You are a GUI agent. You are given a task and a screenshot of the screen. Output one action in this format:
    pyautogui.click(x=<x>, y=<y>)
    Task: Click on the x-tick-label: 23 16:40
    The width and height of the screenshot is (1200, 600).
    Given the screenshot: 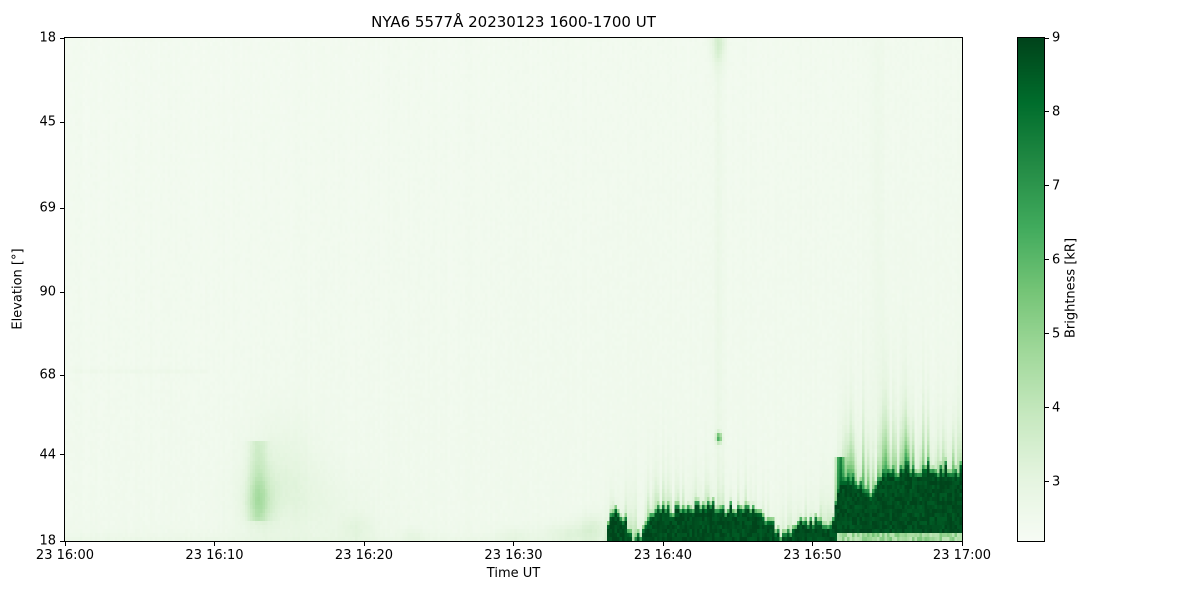 What is the action you would take?
    pyautogui.click(x=663, y=555)
    